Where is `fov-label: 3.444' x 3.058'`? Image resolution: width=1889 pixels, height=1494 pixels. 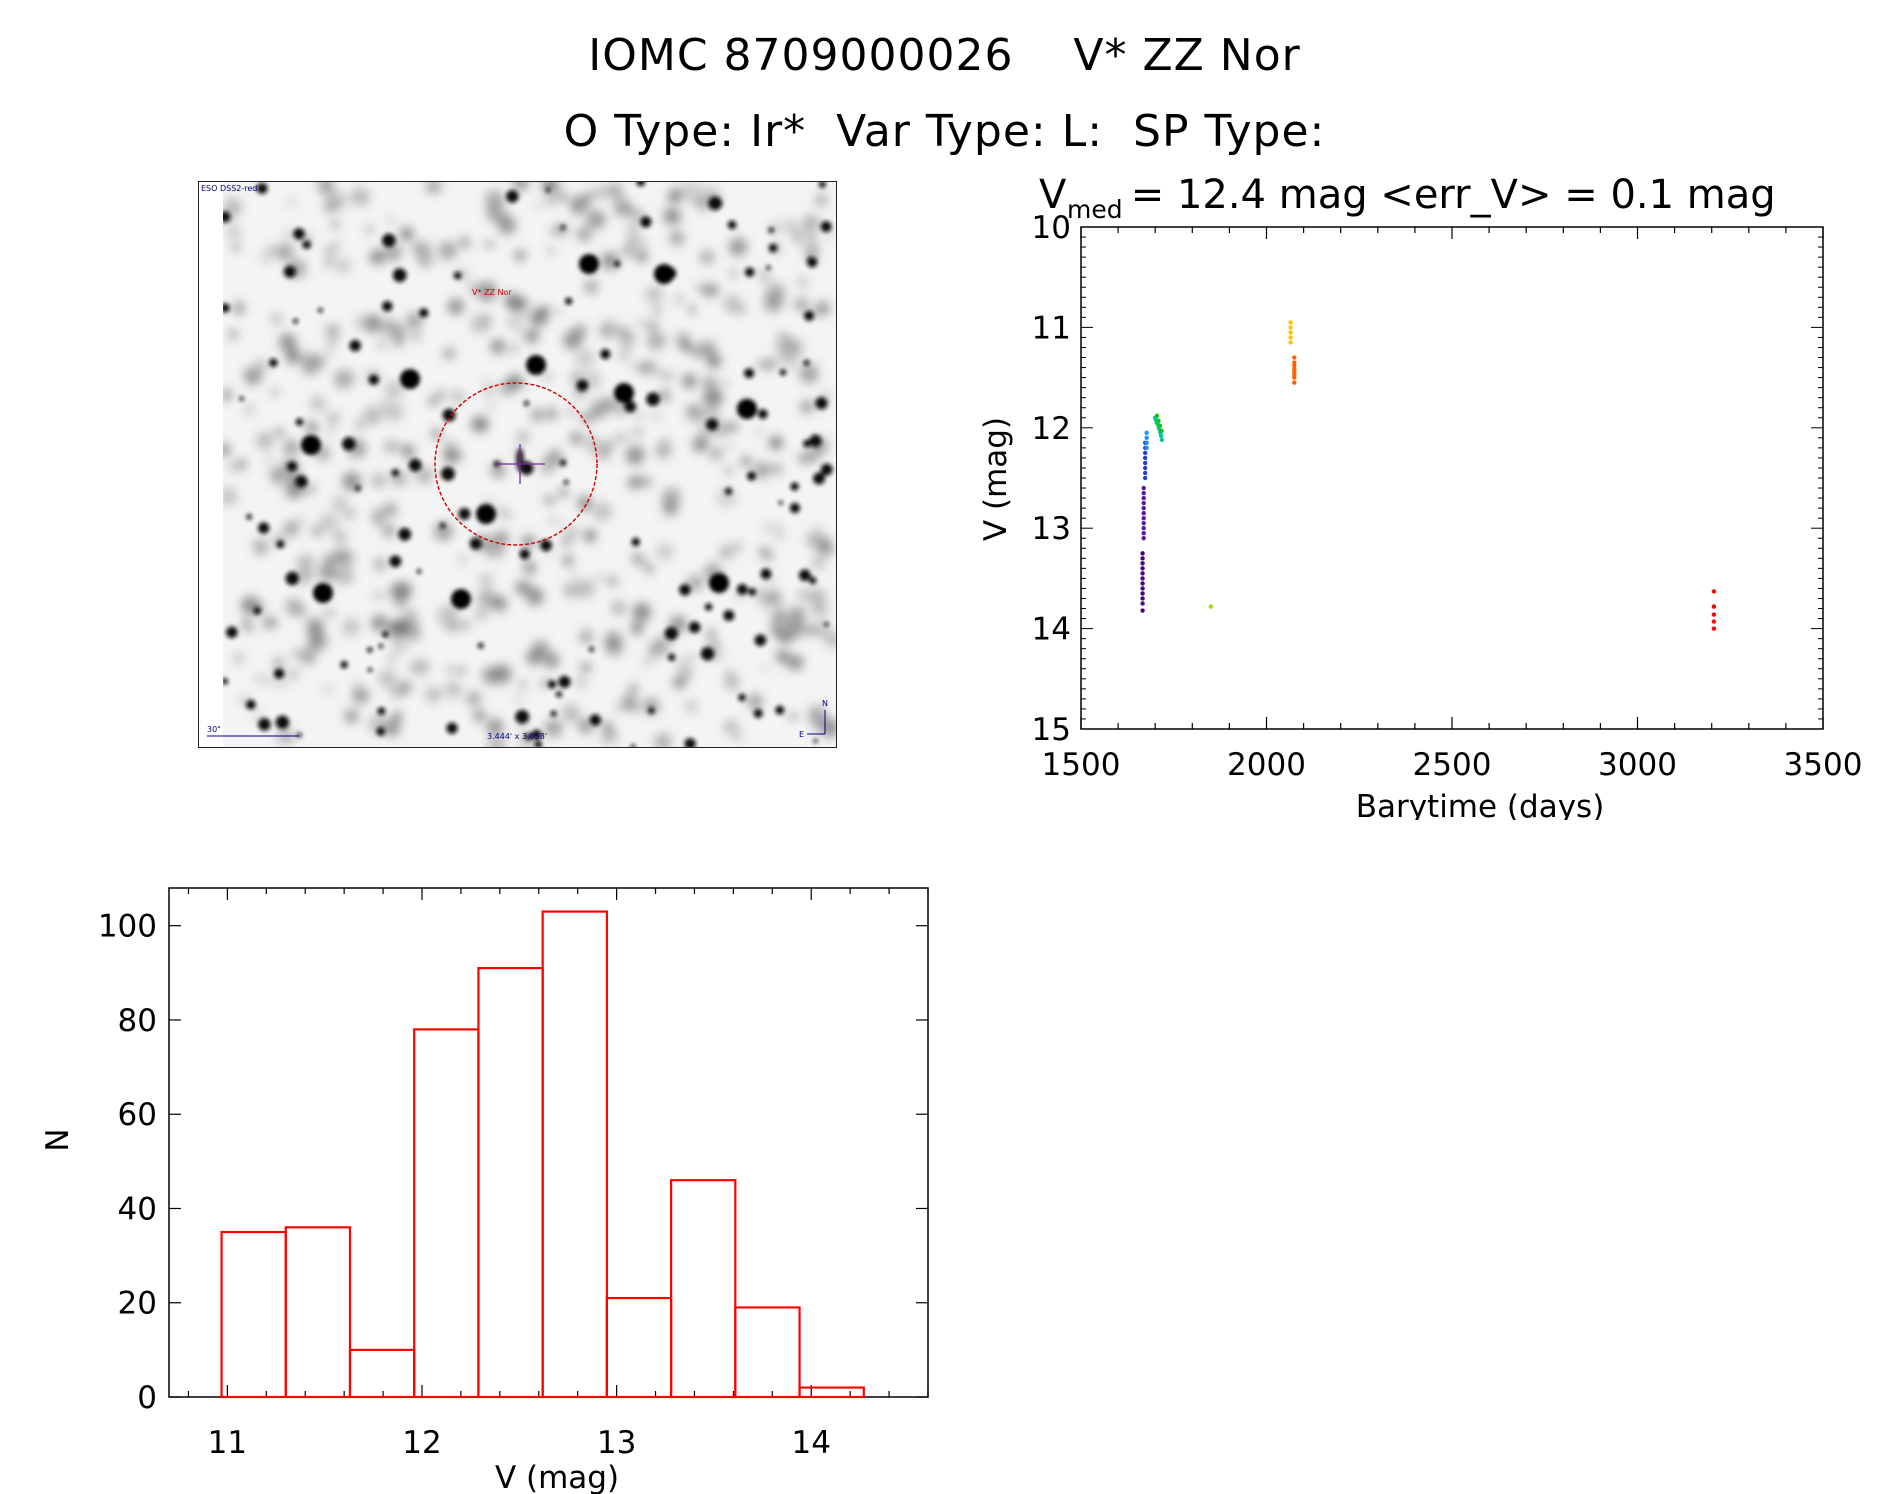 fov-label: 3.444' x 3.058' is located at coordinates (517, 736).